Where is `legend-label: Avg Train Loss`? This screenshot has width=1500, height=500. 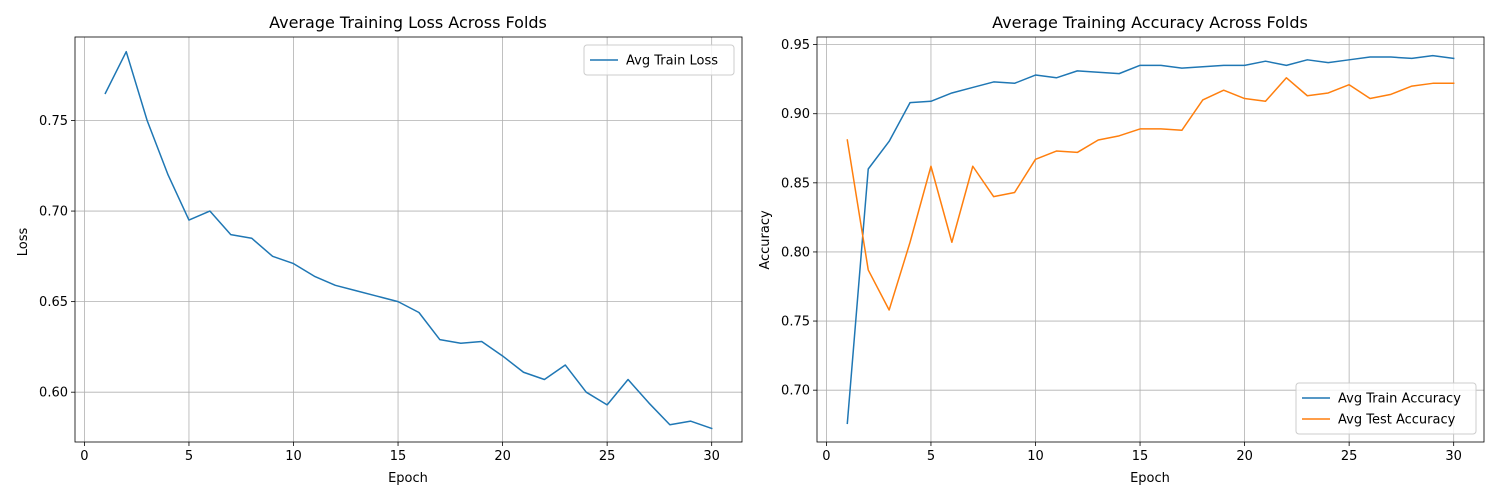
legend-label: Avg Train Loss is located at coordinates (672, 61).